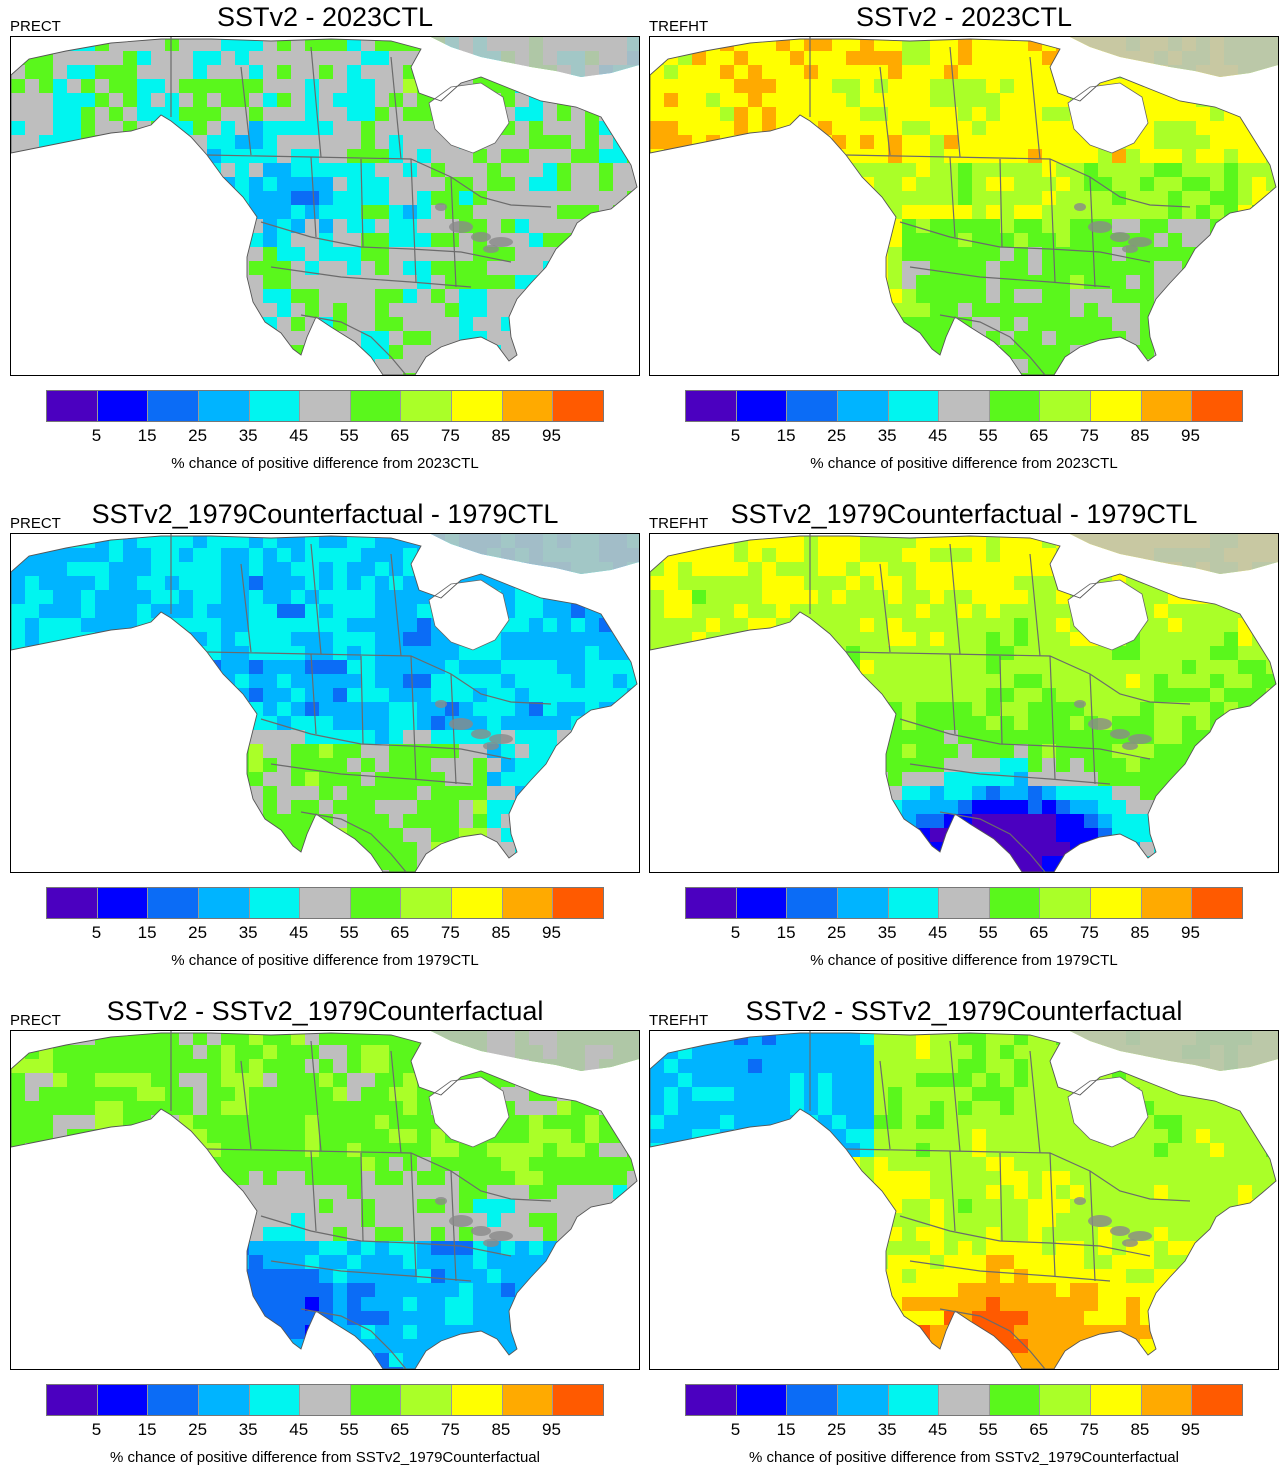  I want to click on colorbar-tick-label: 95, so click(1190, 435).